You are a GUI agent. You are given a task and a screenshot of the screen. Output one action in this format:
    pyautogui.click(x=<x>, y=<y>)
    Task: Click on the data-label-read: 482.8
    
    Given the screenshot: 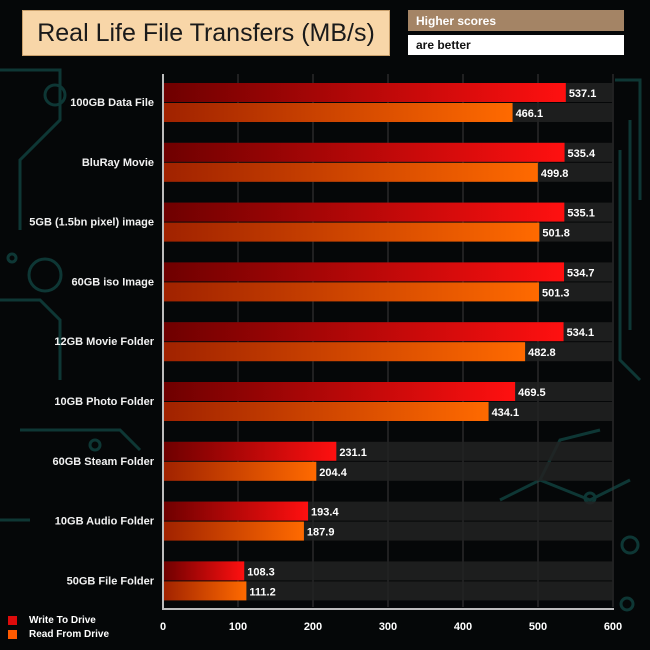 What is the action you would take?
    pyautogui.click(x=542, y=353)
    